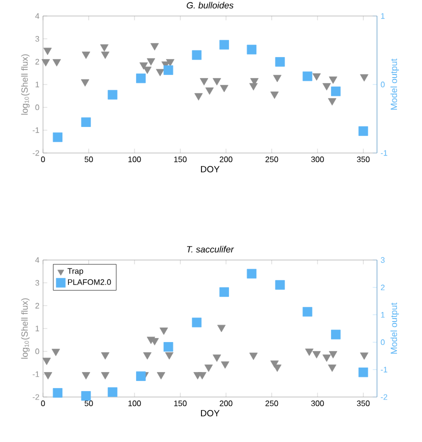 This screenshot has height=442, width=422. What do you see at coordinates (210, 249) in the screenshot?
I see `chart-title: T. sacculifer` at bounding box center [210, 249].